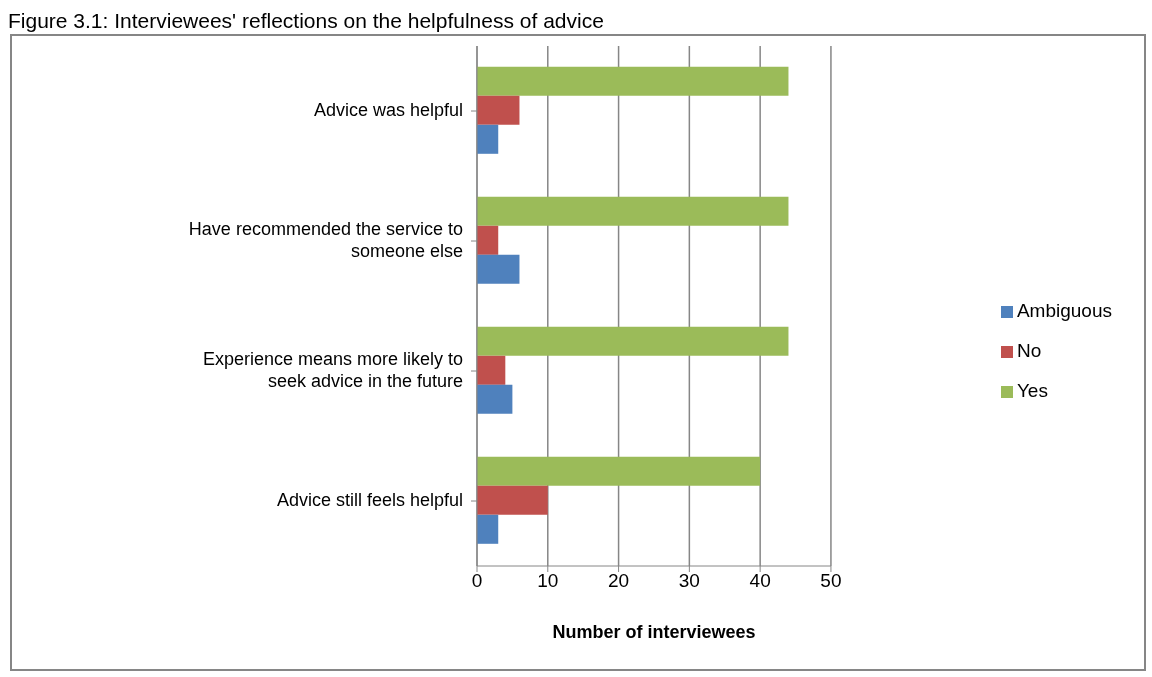  What do you see at coordinates (1064, 310) in the screenshot?
I see `legend-label: Ambiguous` at bounding box center [1064, 310].